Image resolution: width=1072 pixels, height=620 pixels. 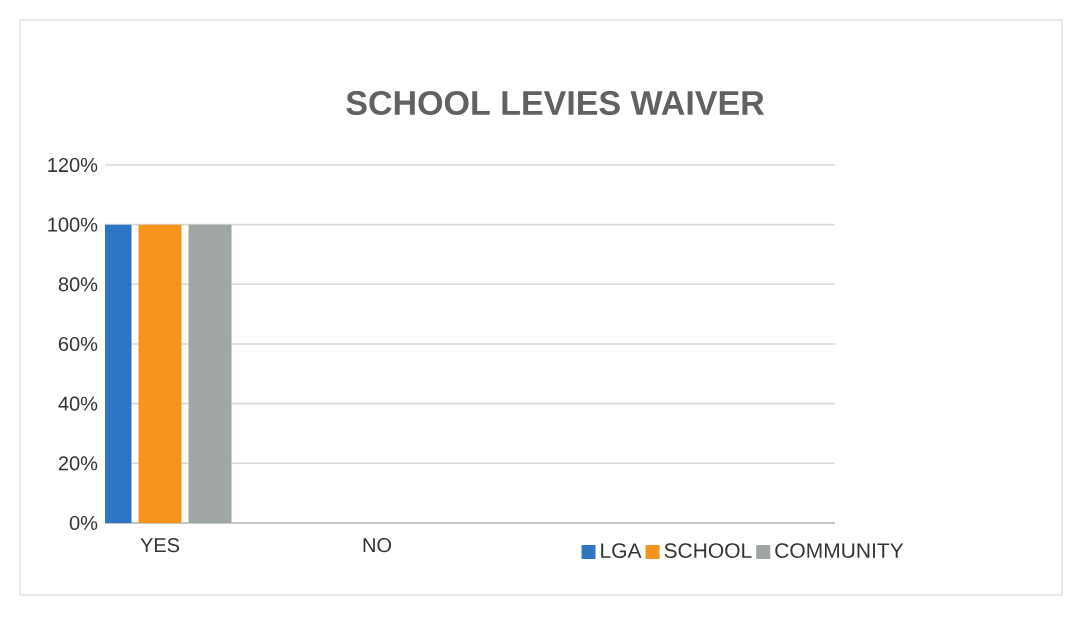 I want to click on y-tick-label: 120%, so click(x=73, y=165).